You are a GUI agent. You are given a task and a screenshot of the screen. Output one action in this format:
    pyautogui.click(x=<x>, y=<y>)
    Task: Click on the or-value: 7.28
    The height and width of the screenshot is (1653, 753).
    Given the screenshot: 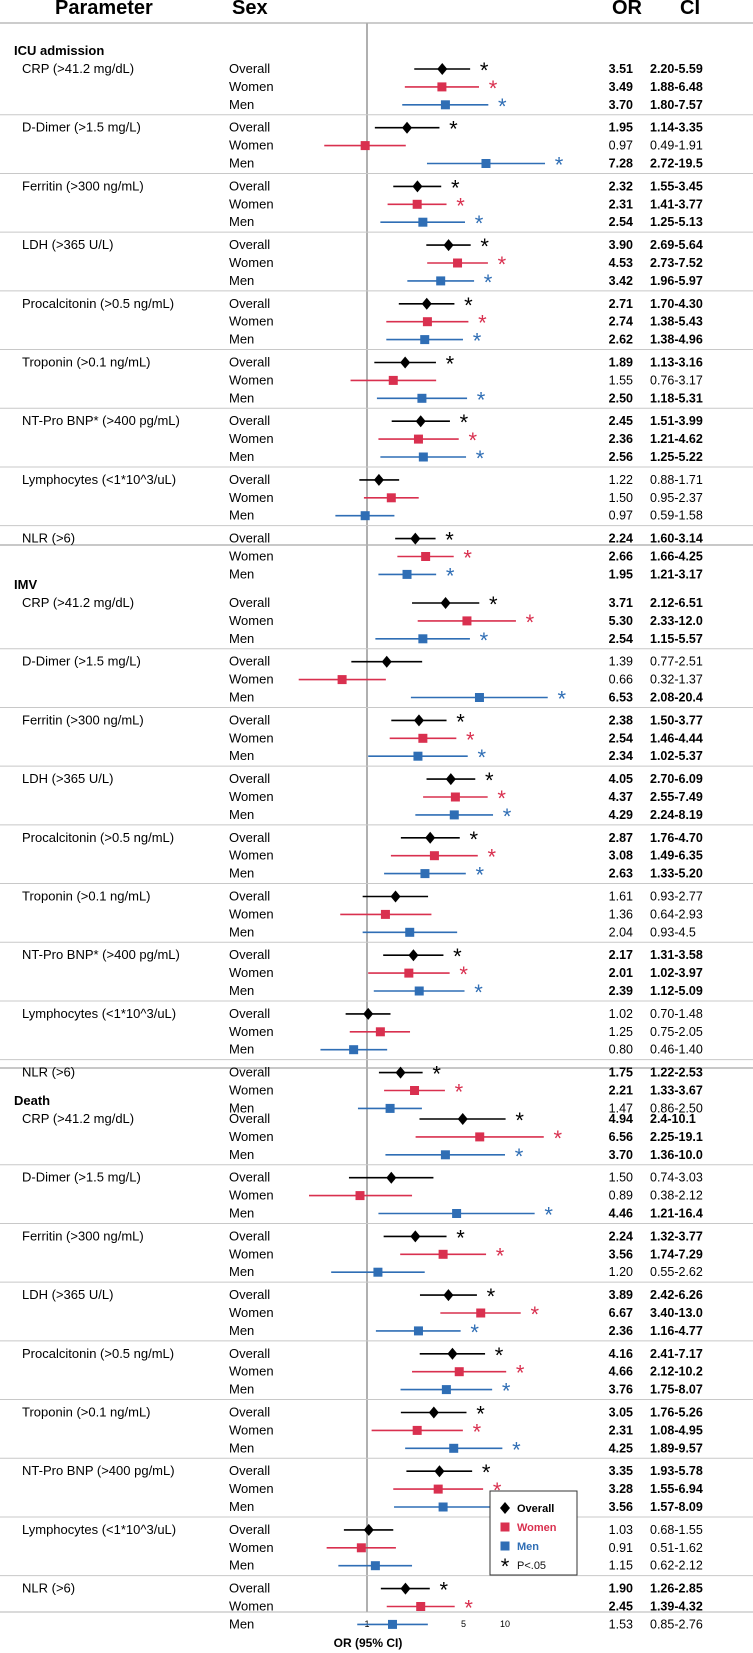 What is the action you would take?
    pyautogui.click(x=621, y=164)
    